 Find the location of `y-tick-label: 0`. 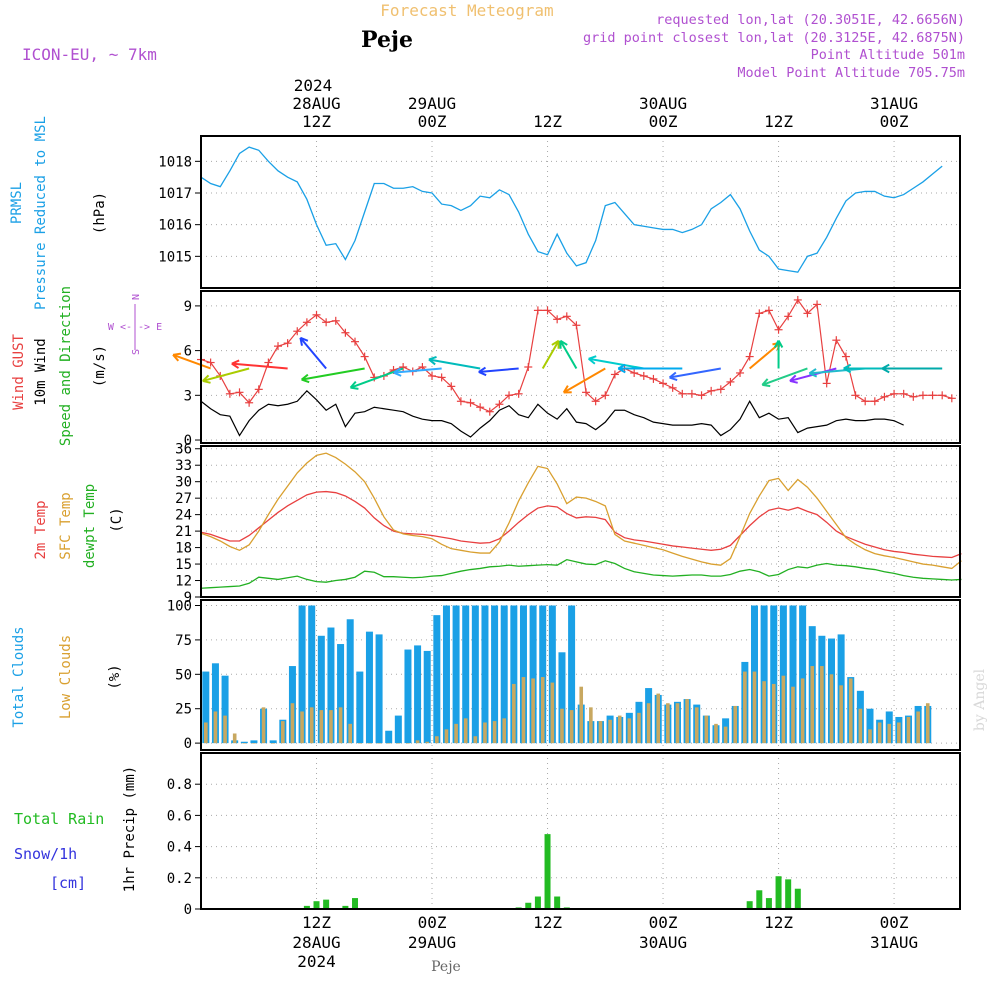

y-tick-label: 0 is located at coordinates (188, 744).